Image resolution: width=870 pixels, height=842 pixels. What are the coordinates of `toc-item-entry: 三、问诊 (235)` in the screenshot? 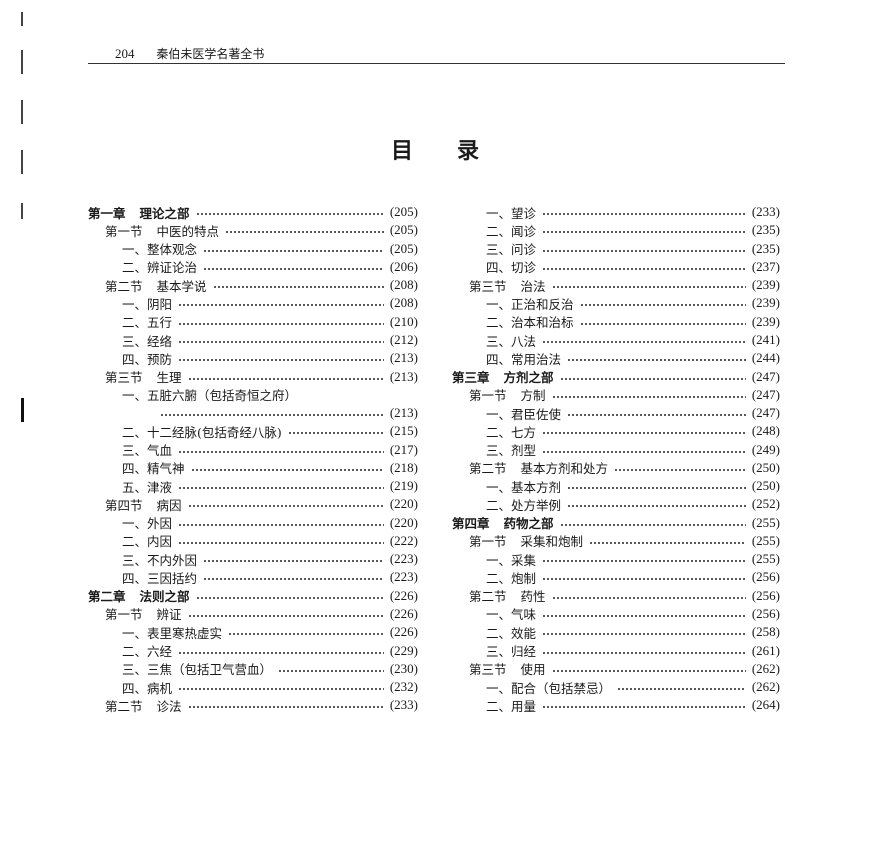 It's located at (616, 249).